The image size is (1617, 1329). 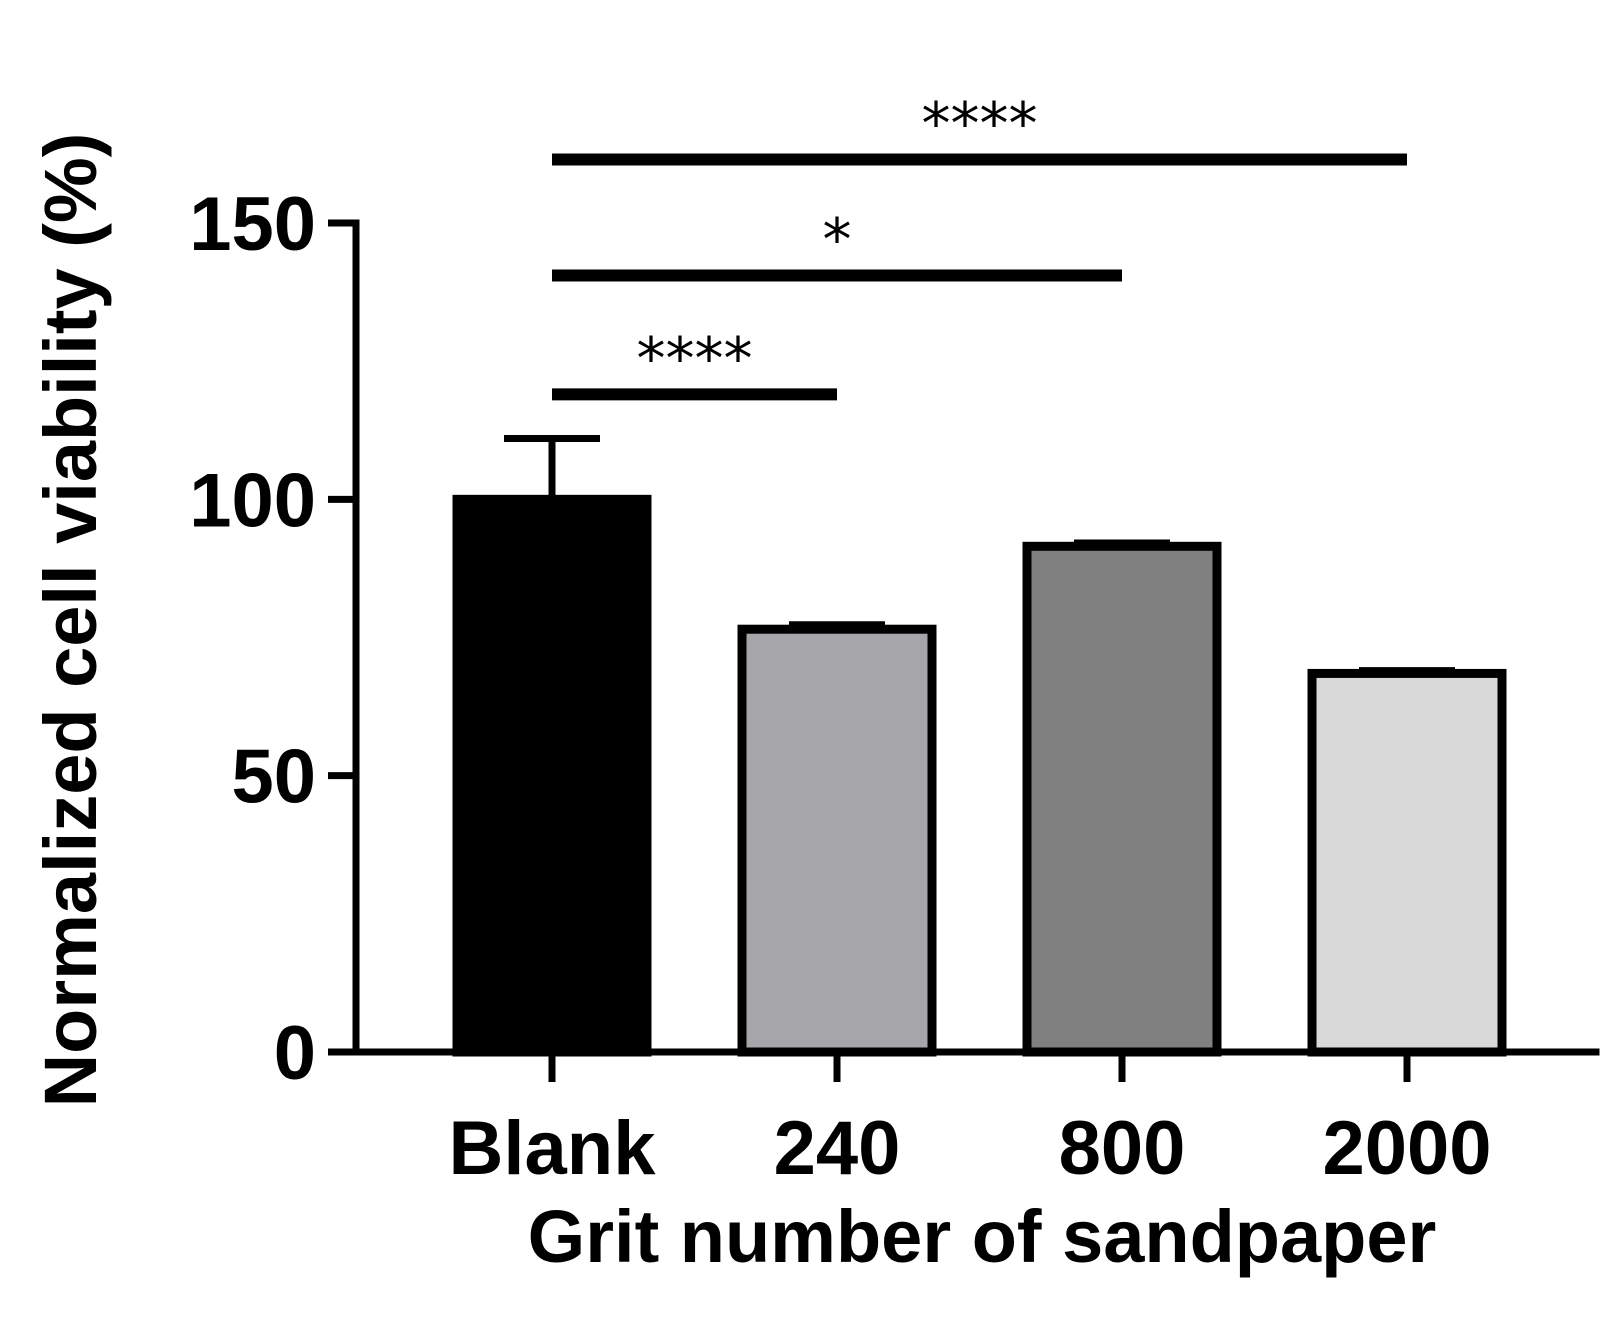 What do you see at coordinates (553, 1148) in the screenshot?
I see `x-tick-label: Blank` at bounding box center [553, 1148].